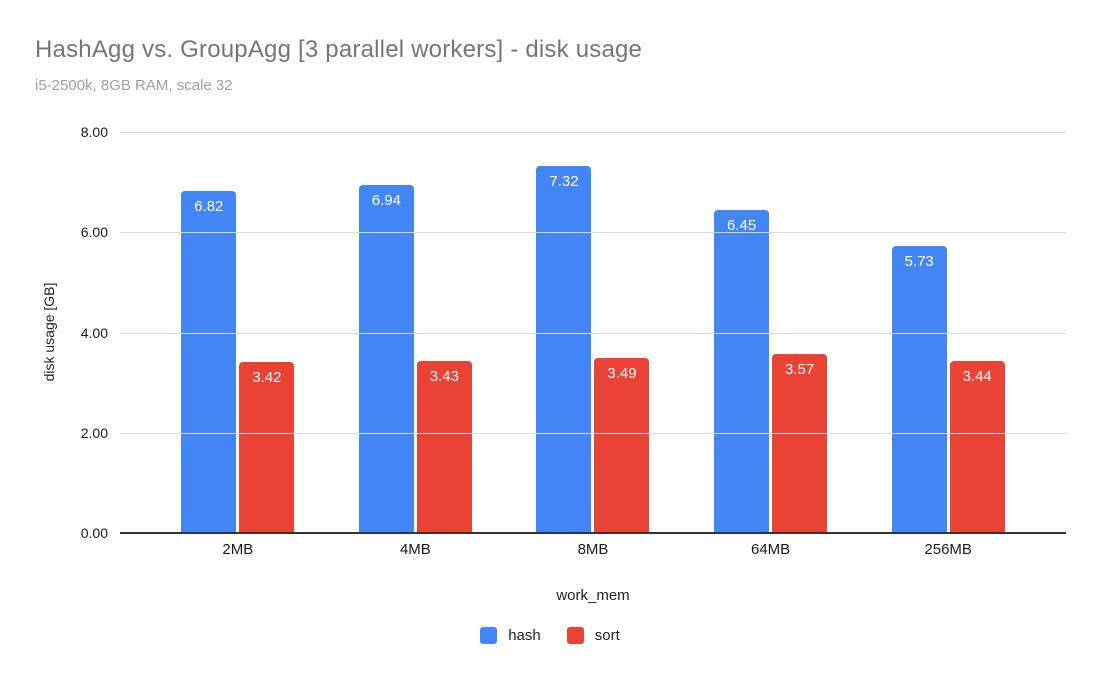  Describe the element at coordinates (564, 349) in the screenshot. I see `bar-hash-8mb: 7.32` at that location.